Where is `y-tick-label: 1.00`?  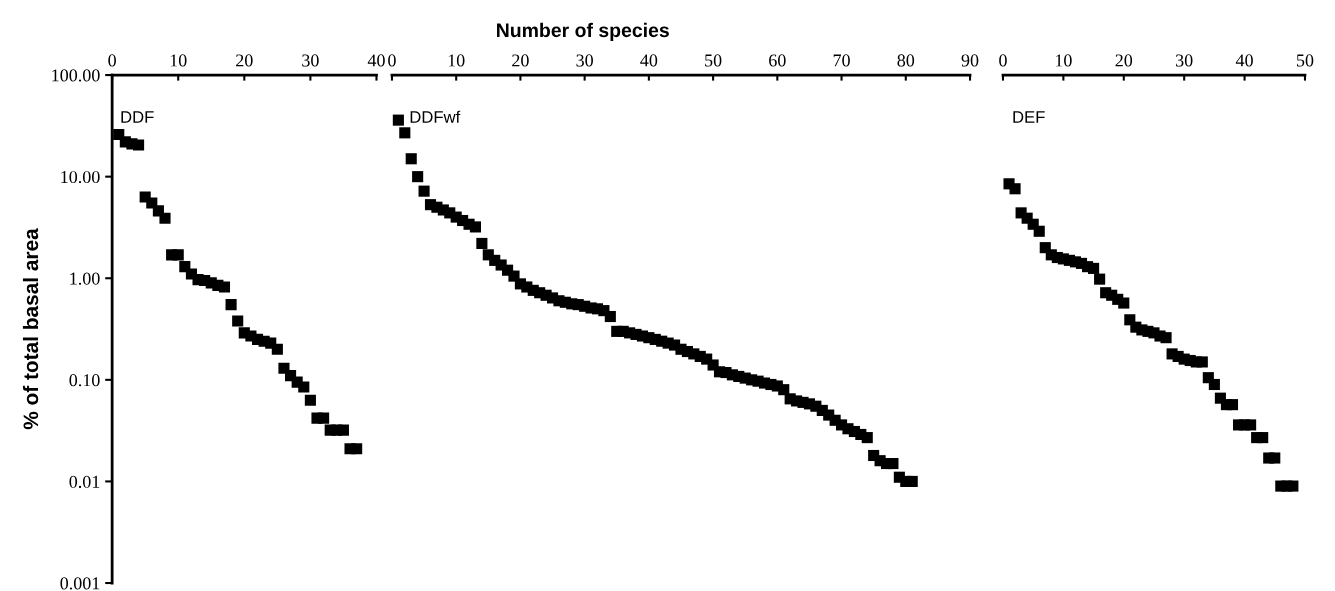
y-tick-label: 1.00 is located at coordinates (85, 278).